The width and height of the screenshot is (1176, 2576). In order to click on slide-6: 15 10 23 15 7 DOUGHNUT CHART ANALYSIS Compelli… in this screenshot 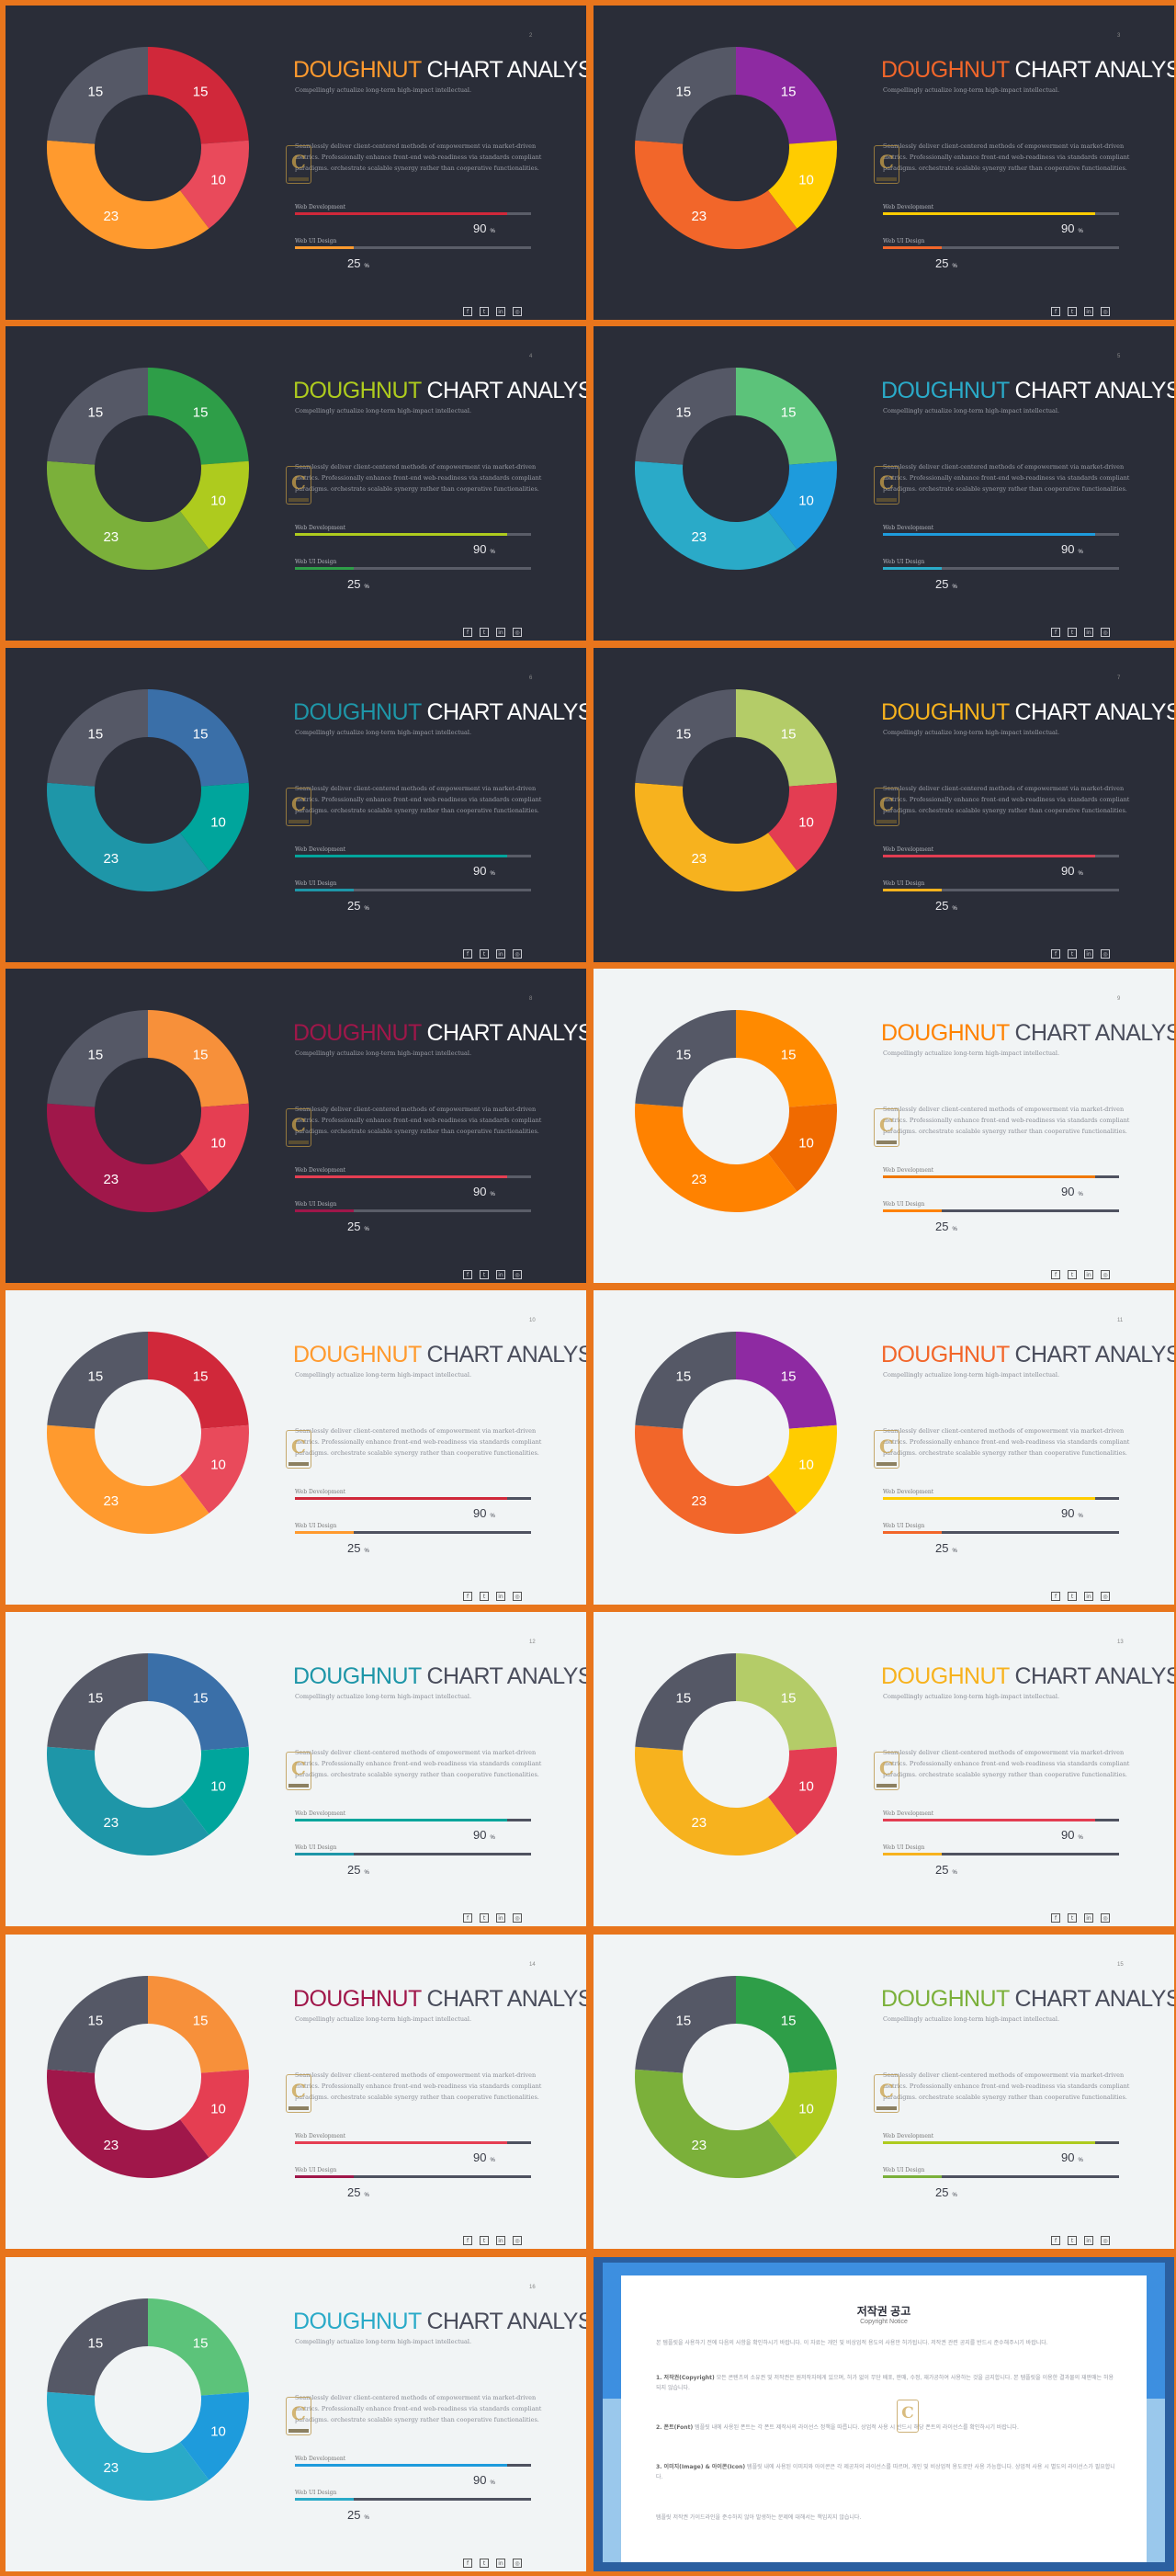, I will do `click(884, 805)`.